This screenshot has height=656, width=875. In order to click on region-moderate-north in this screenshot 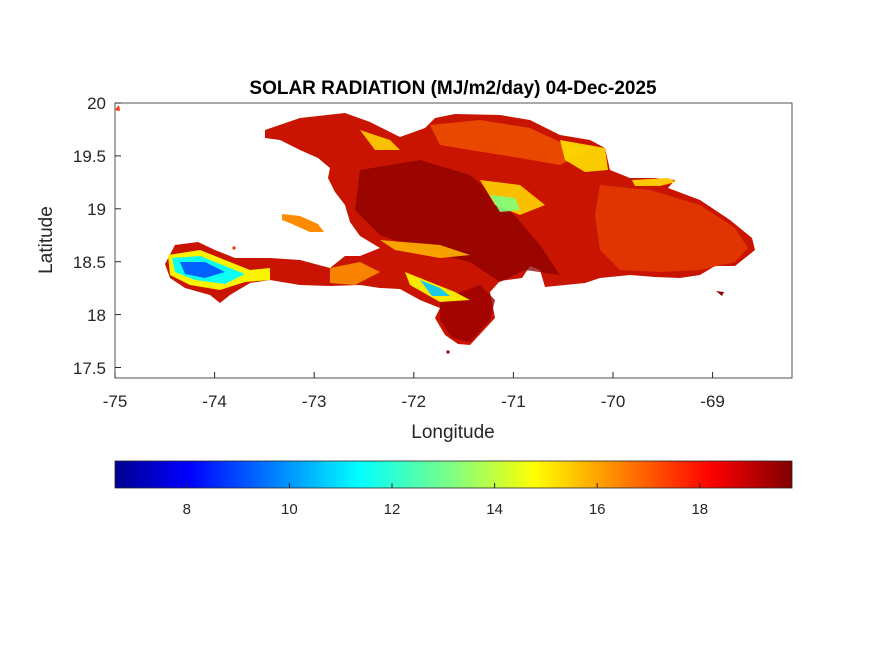, I will do `click(510, 142)`.